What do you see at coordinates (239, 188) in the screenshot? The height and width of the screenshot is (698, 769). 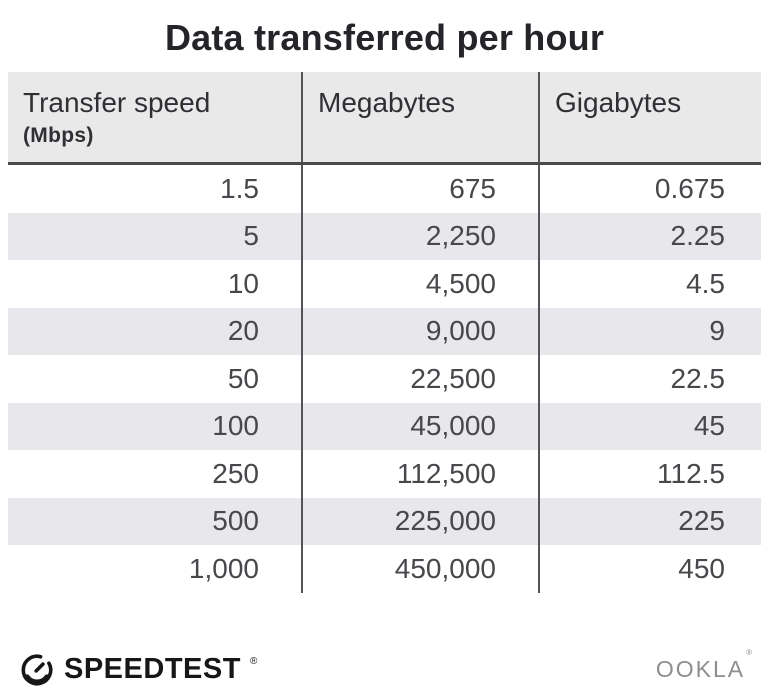 I see `table-cell: 1.5` at bounding box center [239, 188].